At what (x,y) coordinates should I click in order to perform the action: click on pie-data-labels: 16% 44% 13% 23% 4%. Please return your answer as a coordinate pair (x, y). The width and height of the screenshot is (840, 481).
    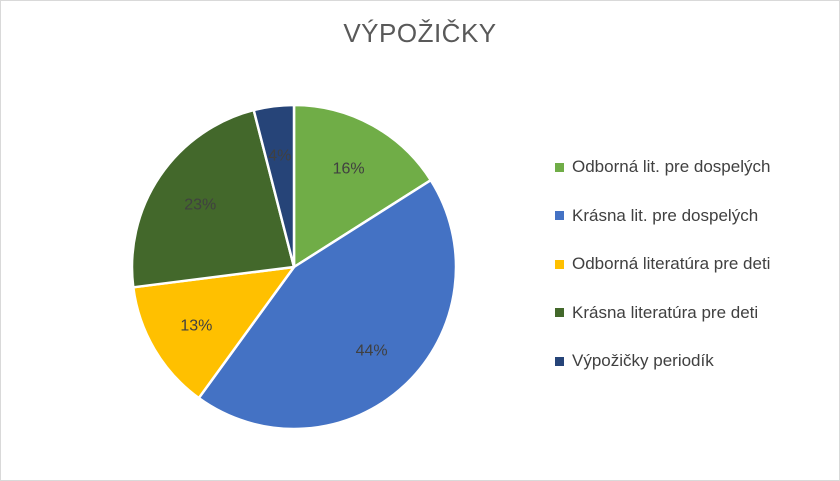
    Looking at the image, I should click on (283, 253).